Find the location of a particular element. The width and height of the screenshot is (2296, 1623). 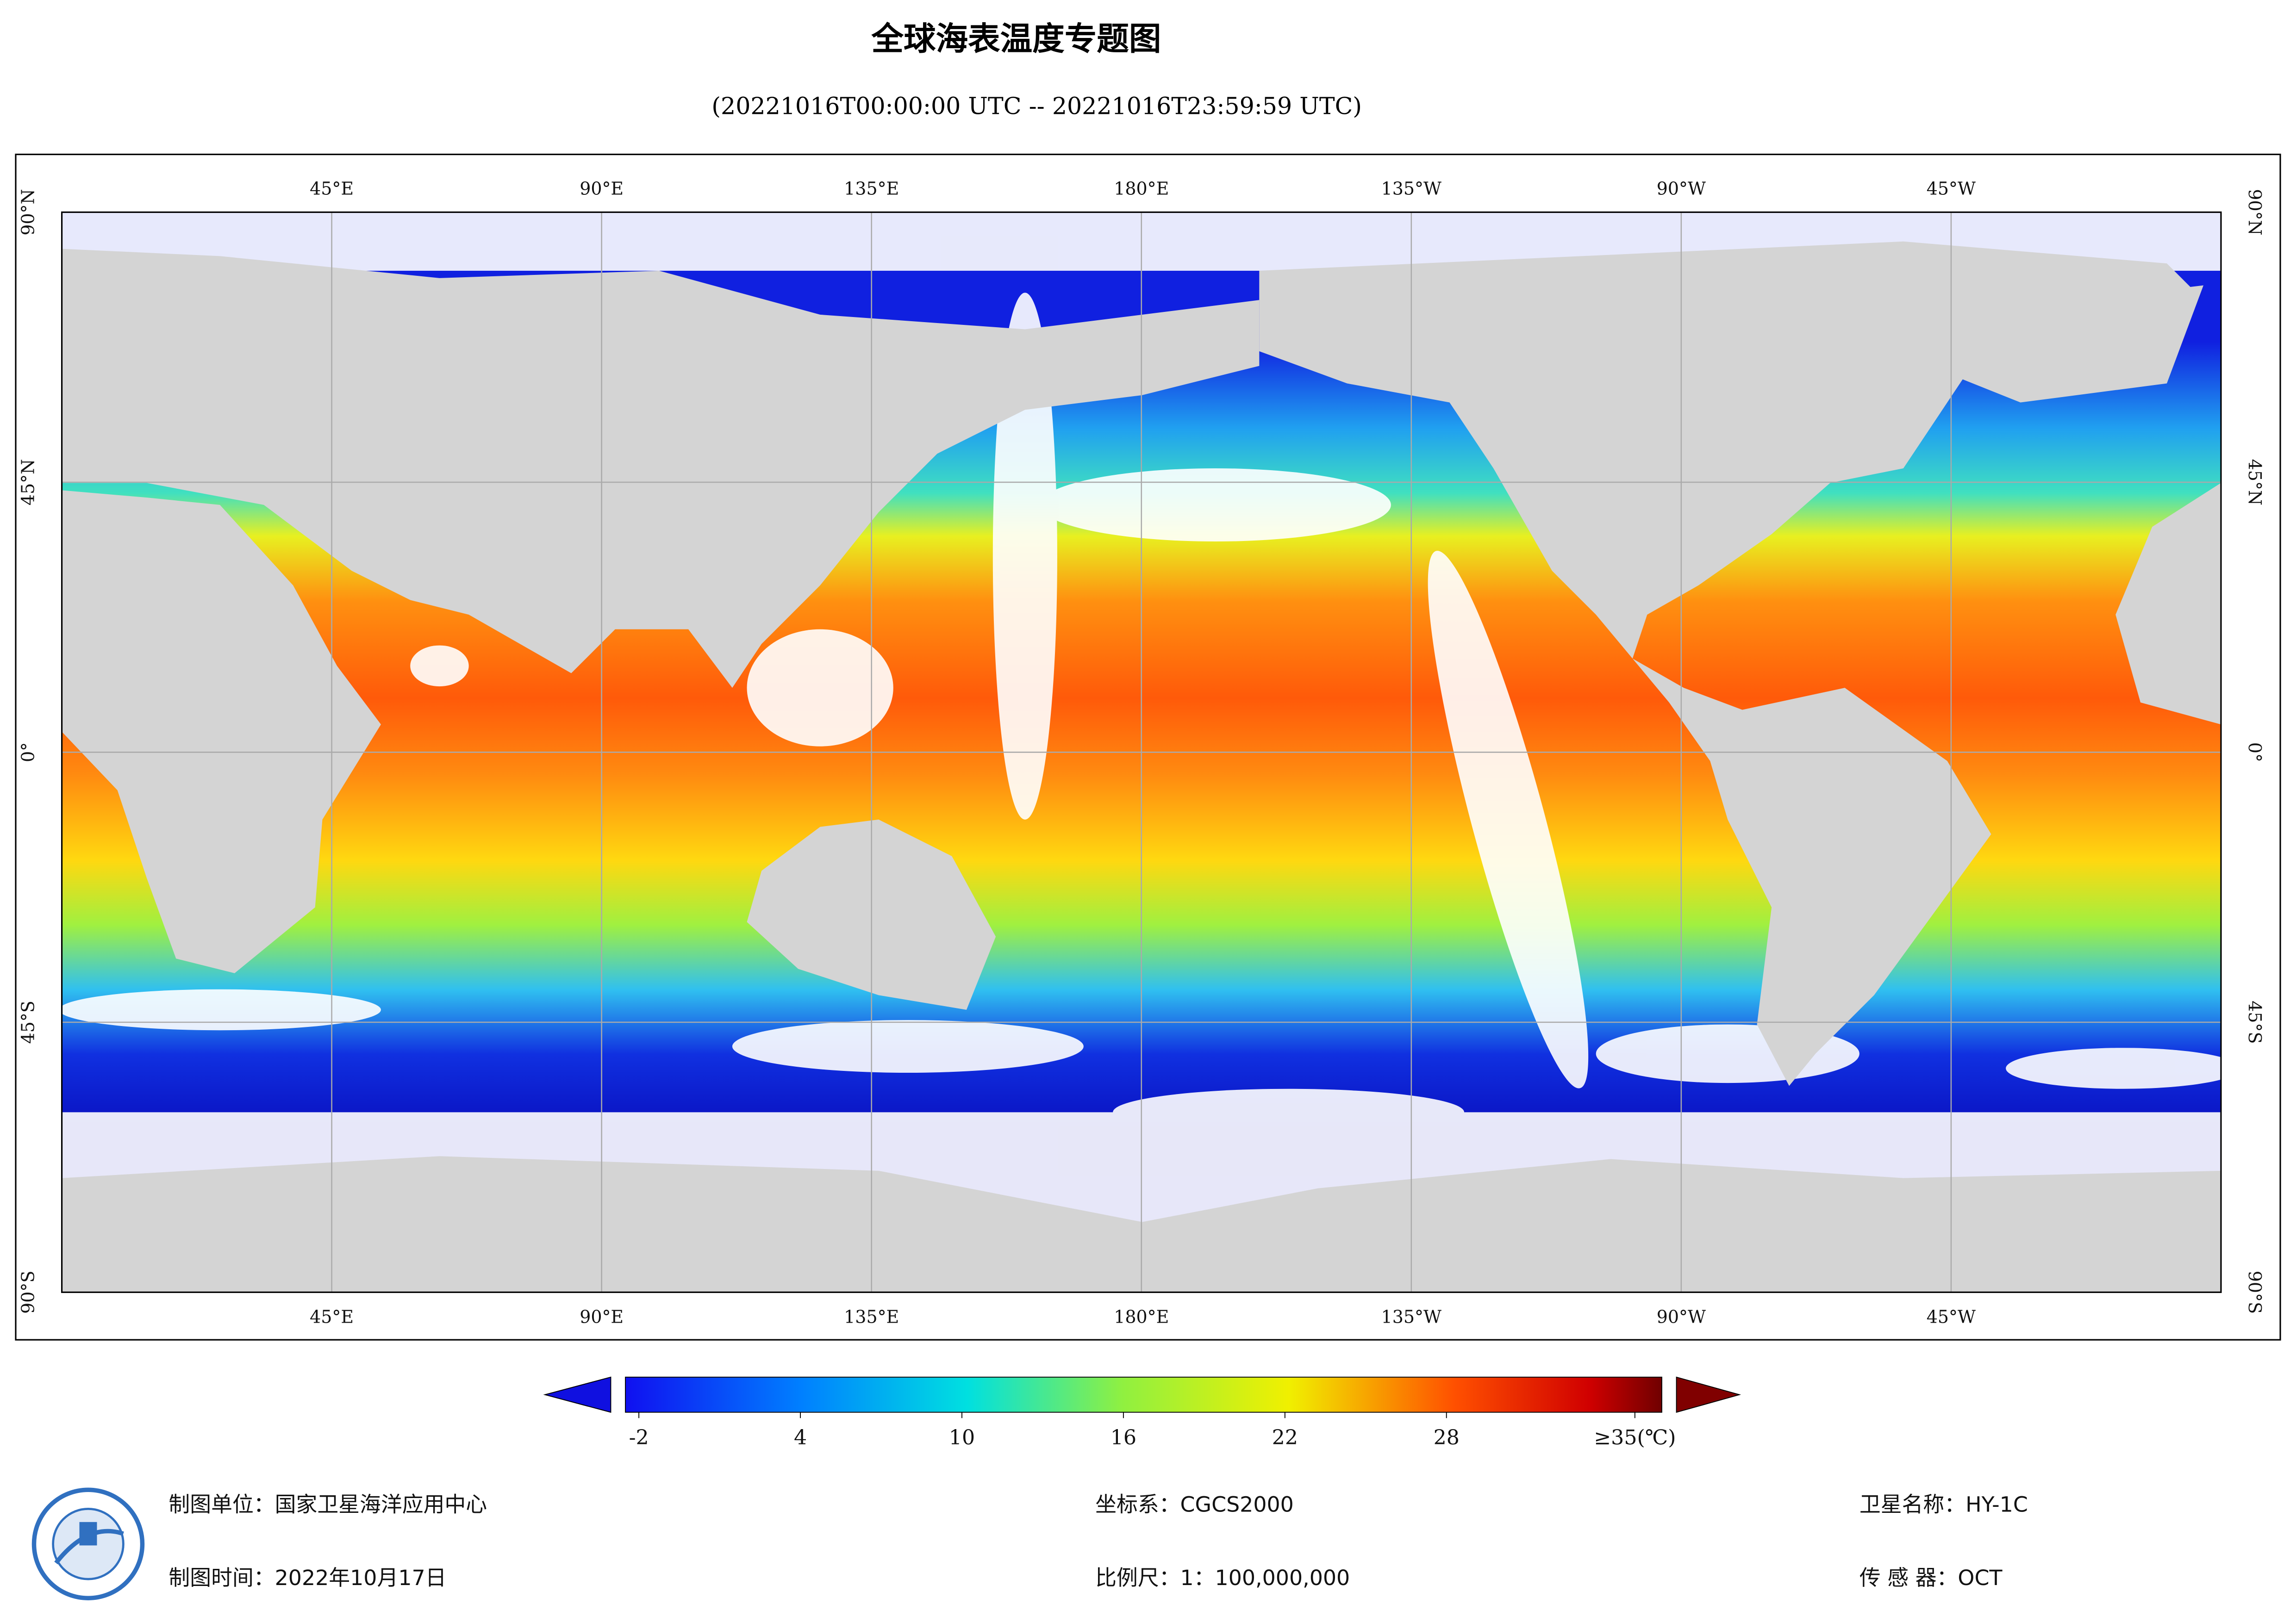

lat-label-right: 45°S is located at coordinates (2255, 1023).